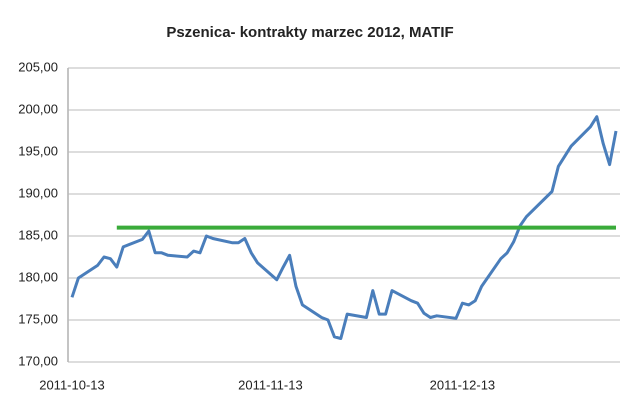 The width and height of the screenshot is (620, 413). Describe the element at coordinates (38, 276) in the screenshot. I see `y-tick-label: 180,00` at that location.